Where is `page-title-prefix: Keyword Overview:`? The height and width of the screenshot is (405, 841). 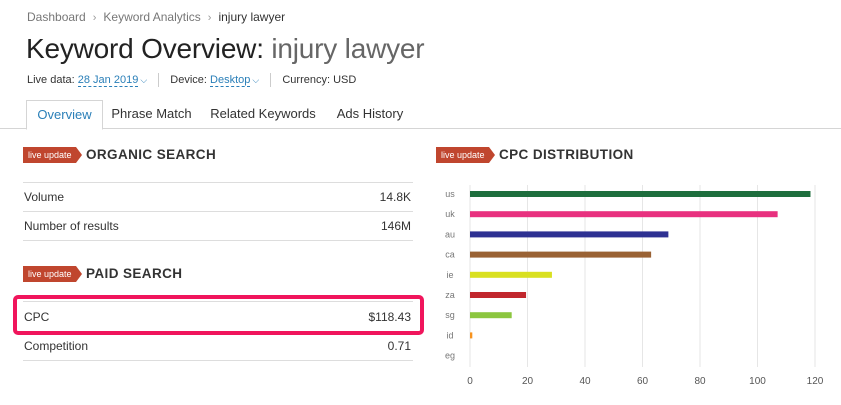 page-title-prefix: Keyword Overview: is located at coordinates (145, 48).